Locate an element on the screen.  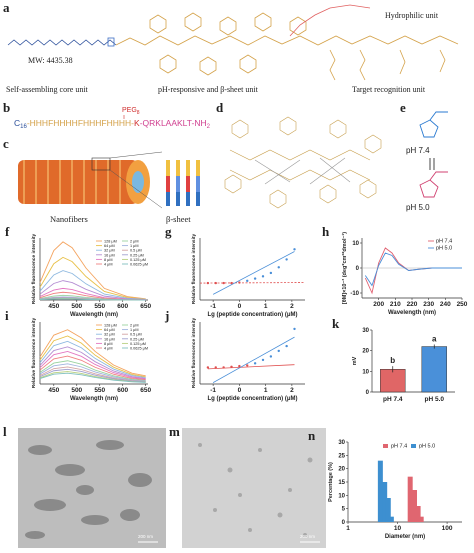
peg: PEG is located at coordinates (129, 110).